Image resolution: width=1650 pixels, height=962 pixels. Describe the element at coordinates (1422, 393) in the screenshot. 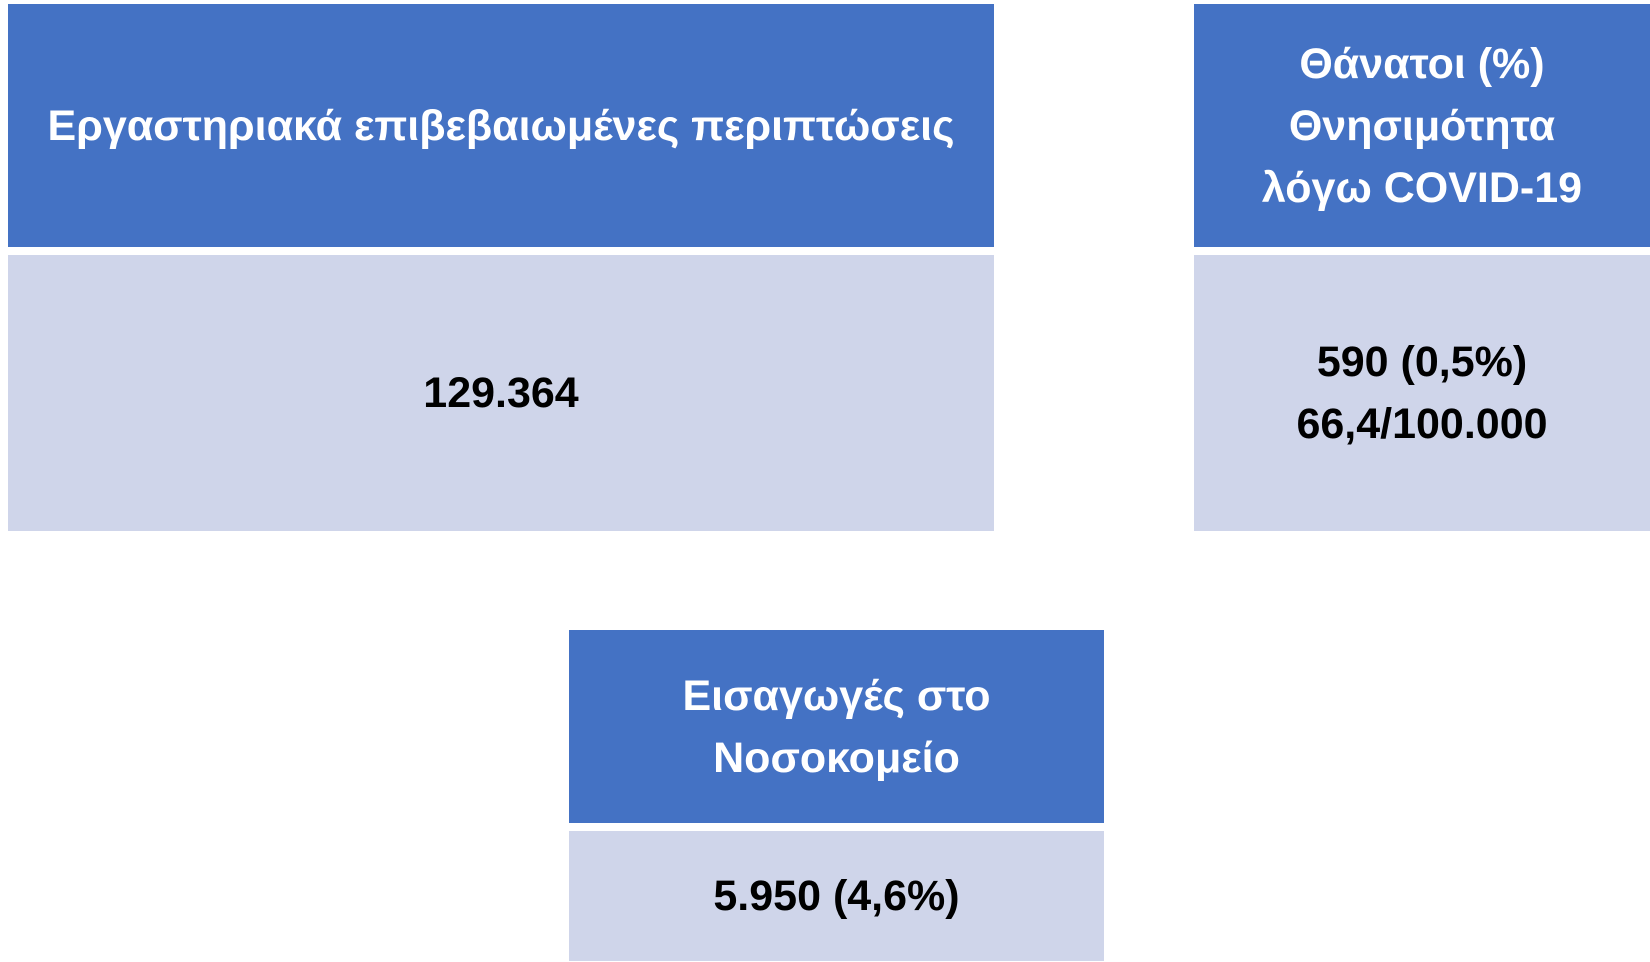

I see `card-value: 590 (0,5%) 66,4/100.000` at that location.